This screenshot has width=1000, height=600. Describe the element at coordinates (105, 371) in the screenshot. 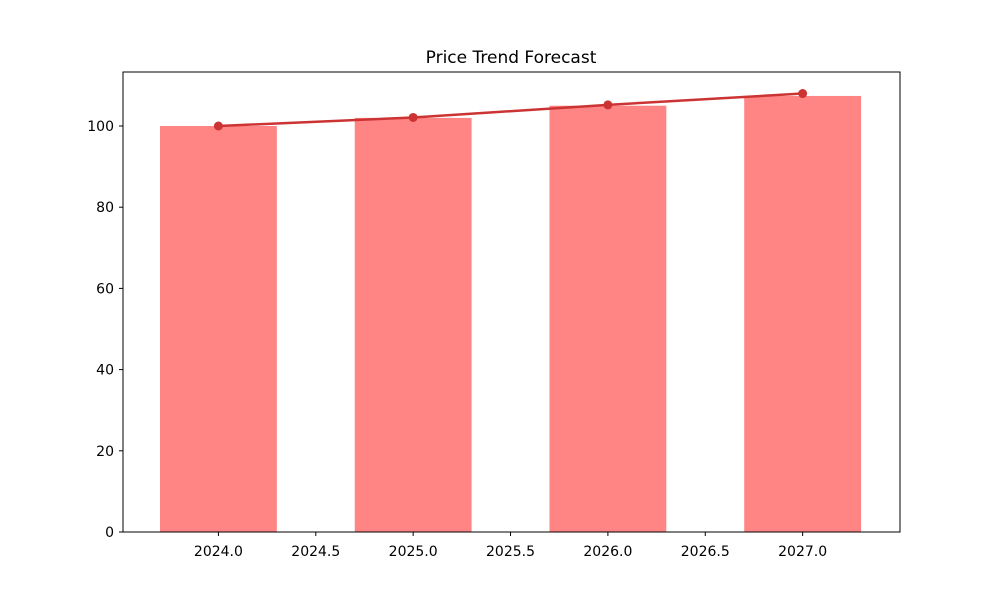

I see `y-tick-label-40: 40` at that location.